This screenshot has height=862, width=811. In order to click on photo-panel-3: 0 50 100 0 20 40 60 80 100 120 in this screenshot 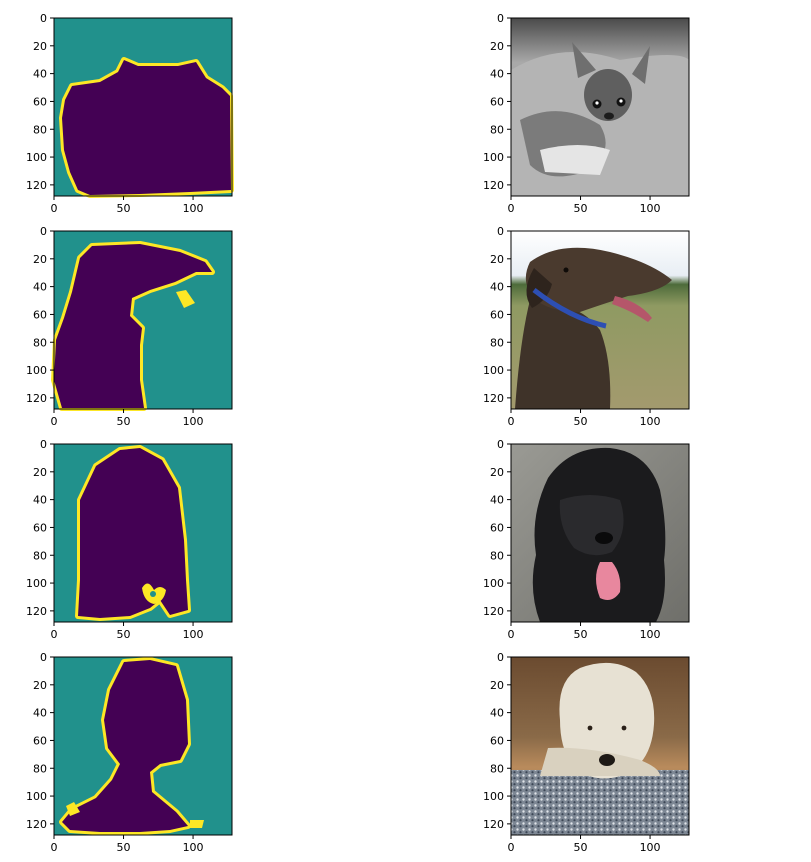, I will do `click(586, 539)`.